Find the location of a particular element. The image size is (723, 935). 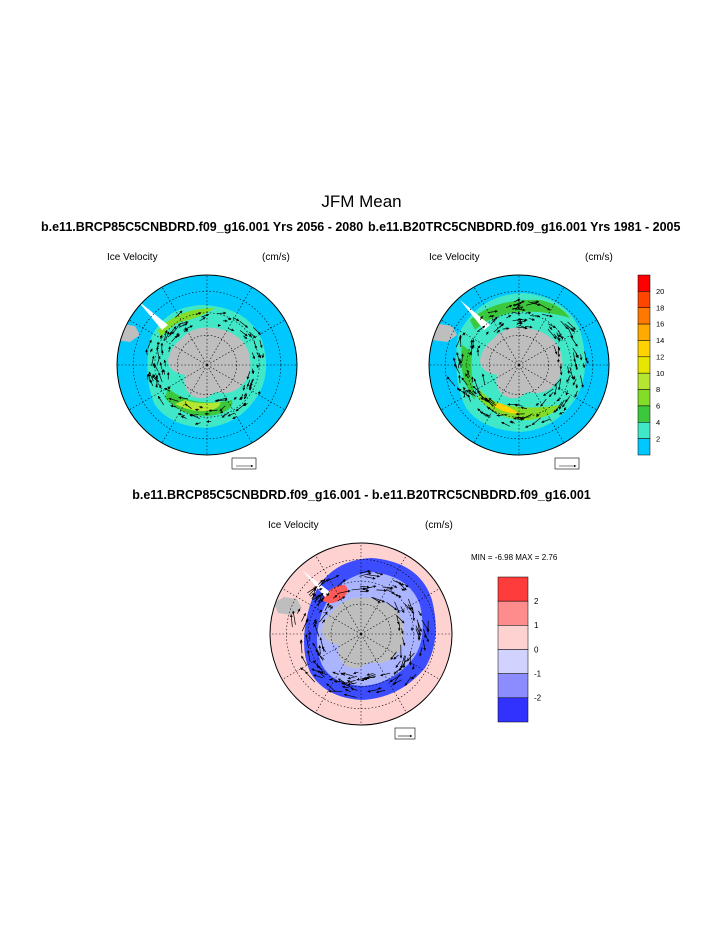

colorbar-tick-label: 1 is located at coordinates (536, 625).